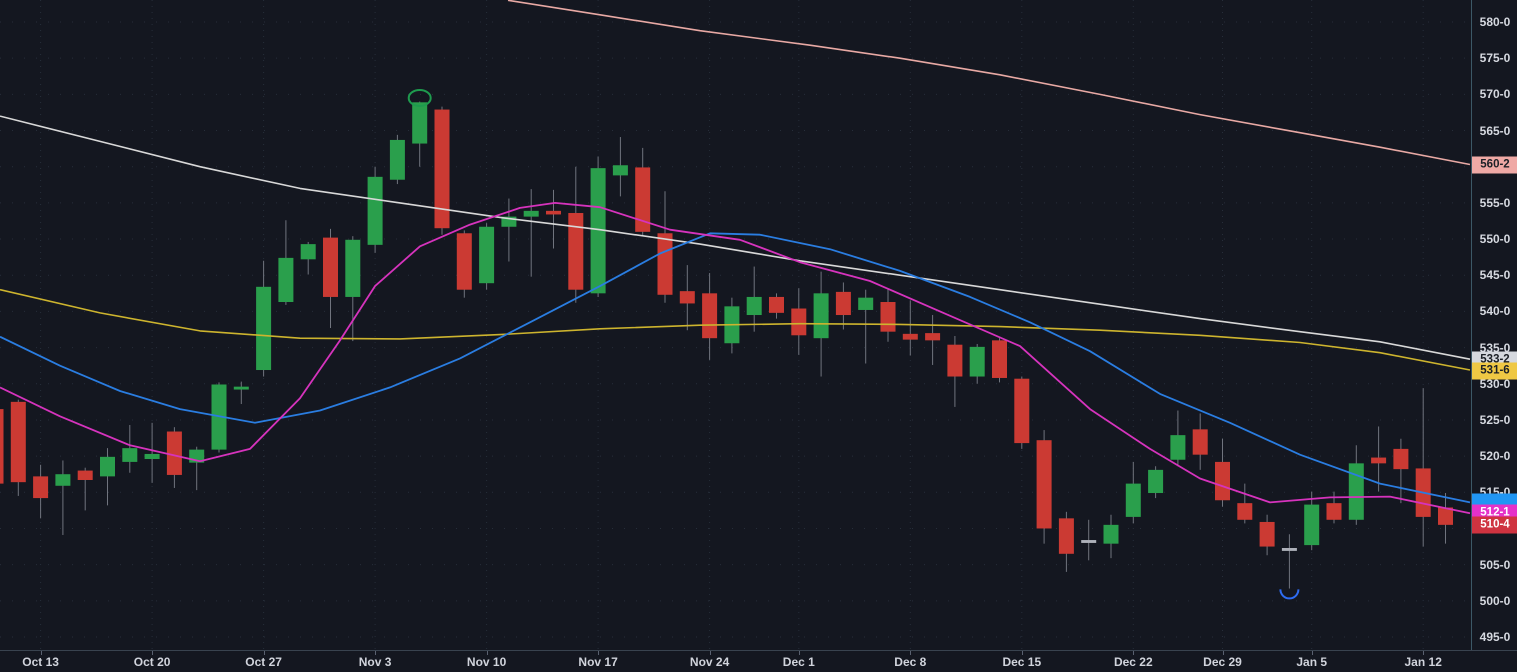 Image resolution: width=1517 pixels, height=672 pixels. What do you see at coordinates (419, 97) in the screenshot?
I see `ellipse-annotation-high` at bounding box center [419, 97].